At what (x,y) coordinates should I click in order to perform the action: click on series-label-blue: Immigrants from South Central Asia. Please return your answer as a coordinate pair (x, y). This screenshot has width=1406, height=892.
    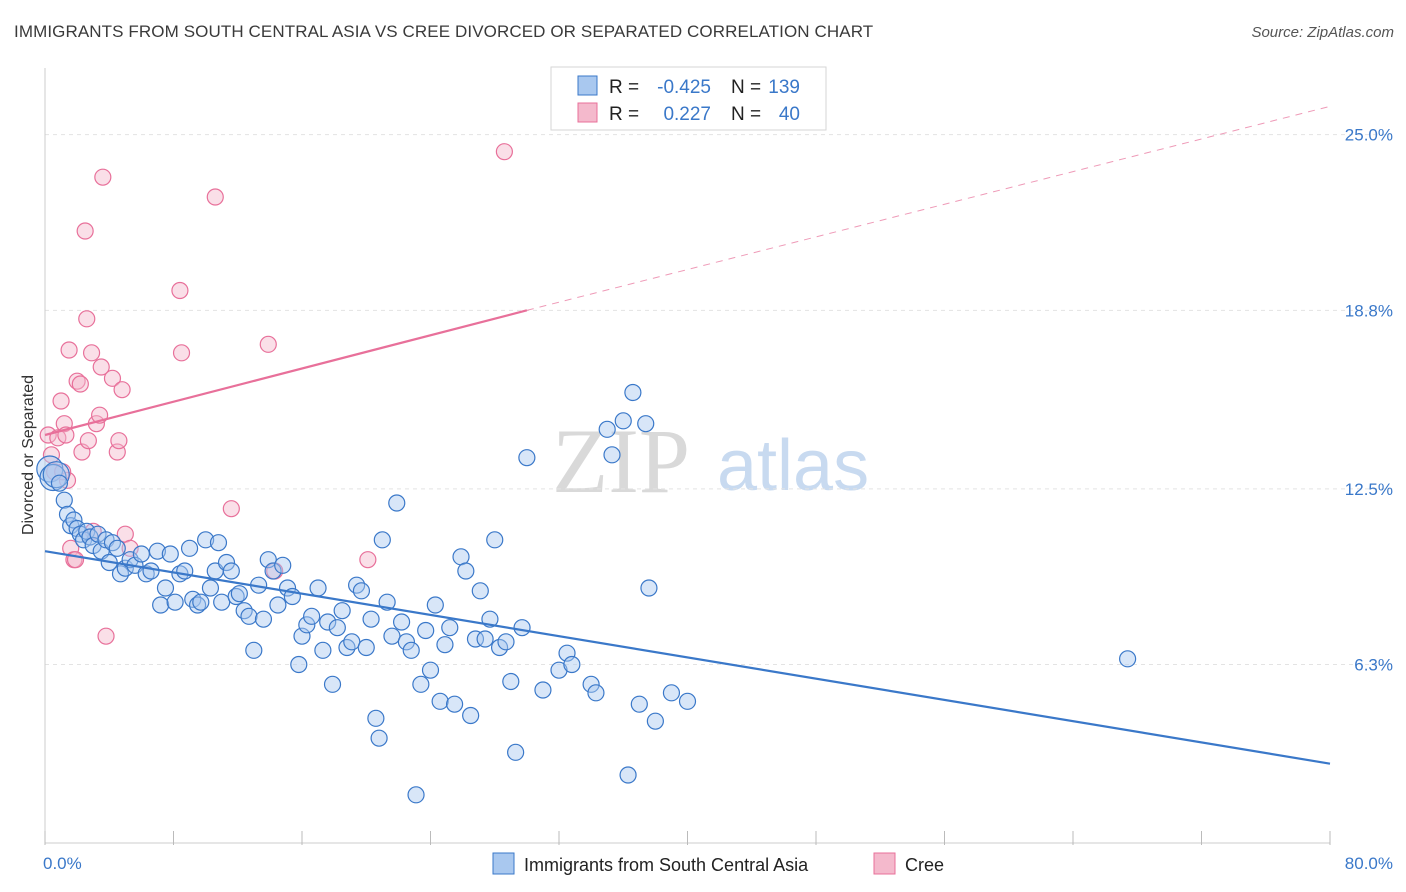
    Looking at the image, I should click on (666, 865).